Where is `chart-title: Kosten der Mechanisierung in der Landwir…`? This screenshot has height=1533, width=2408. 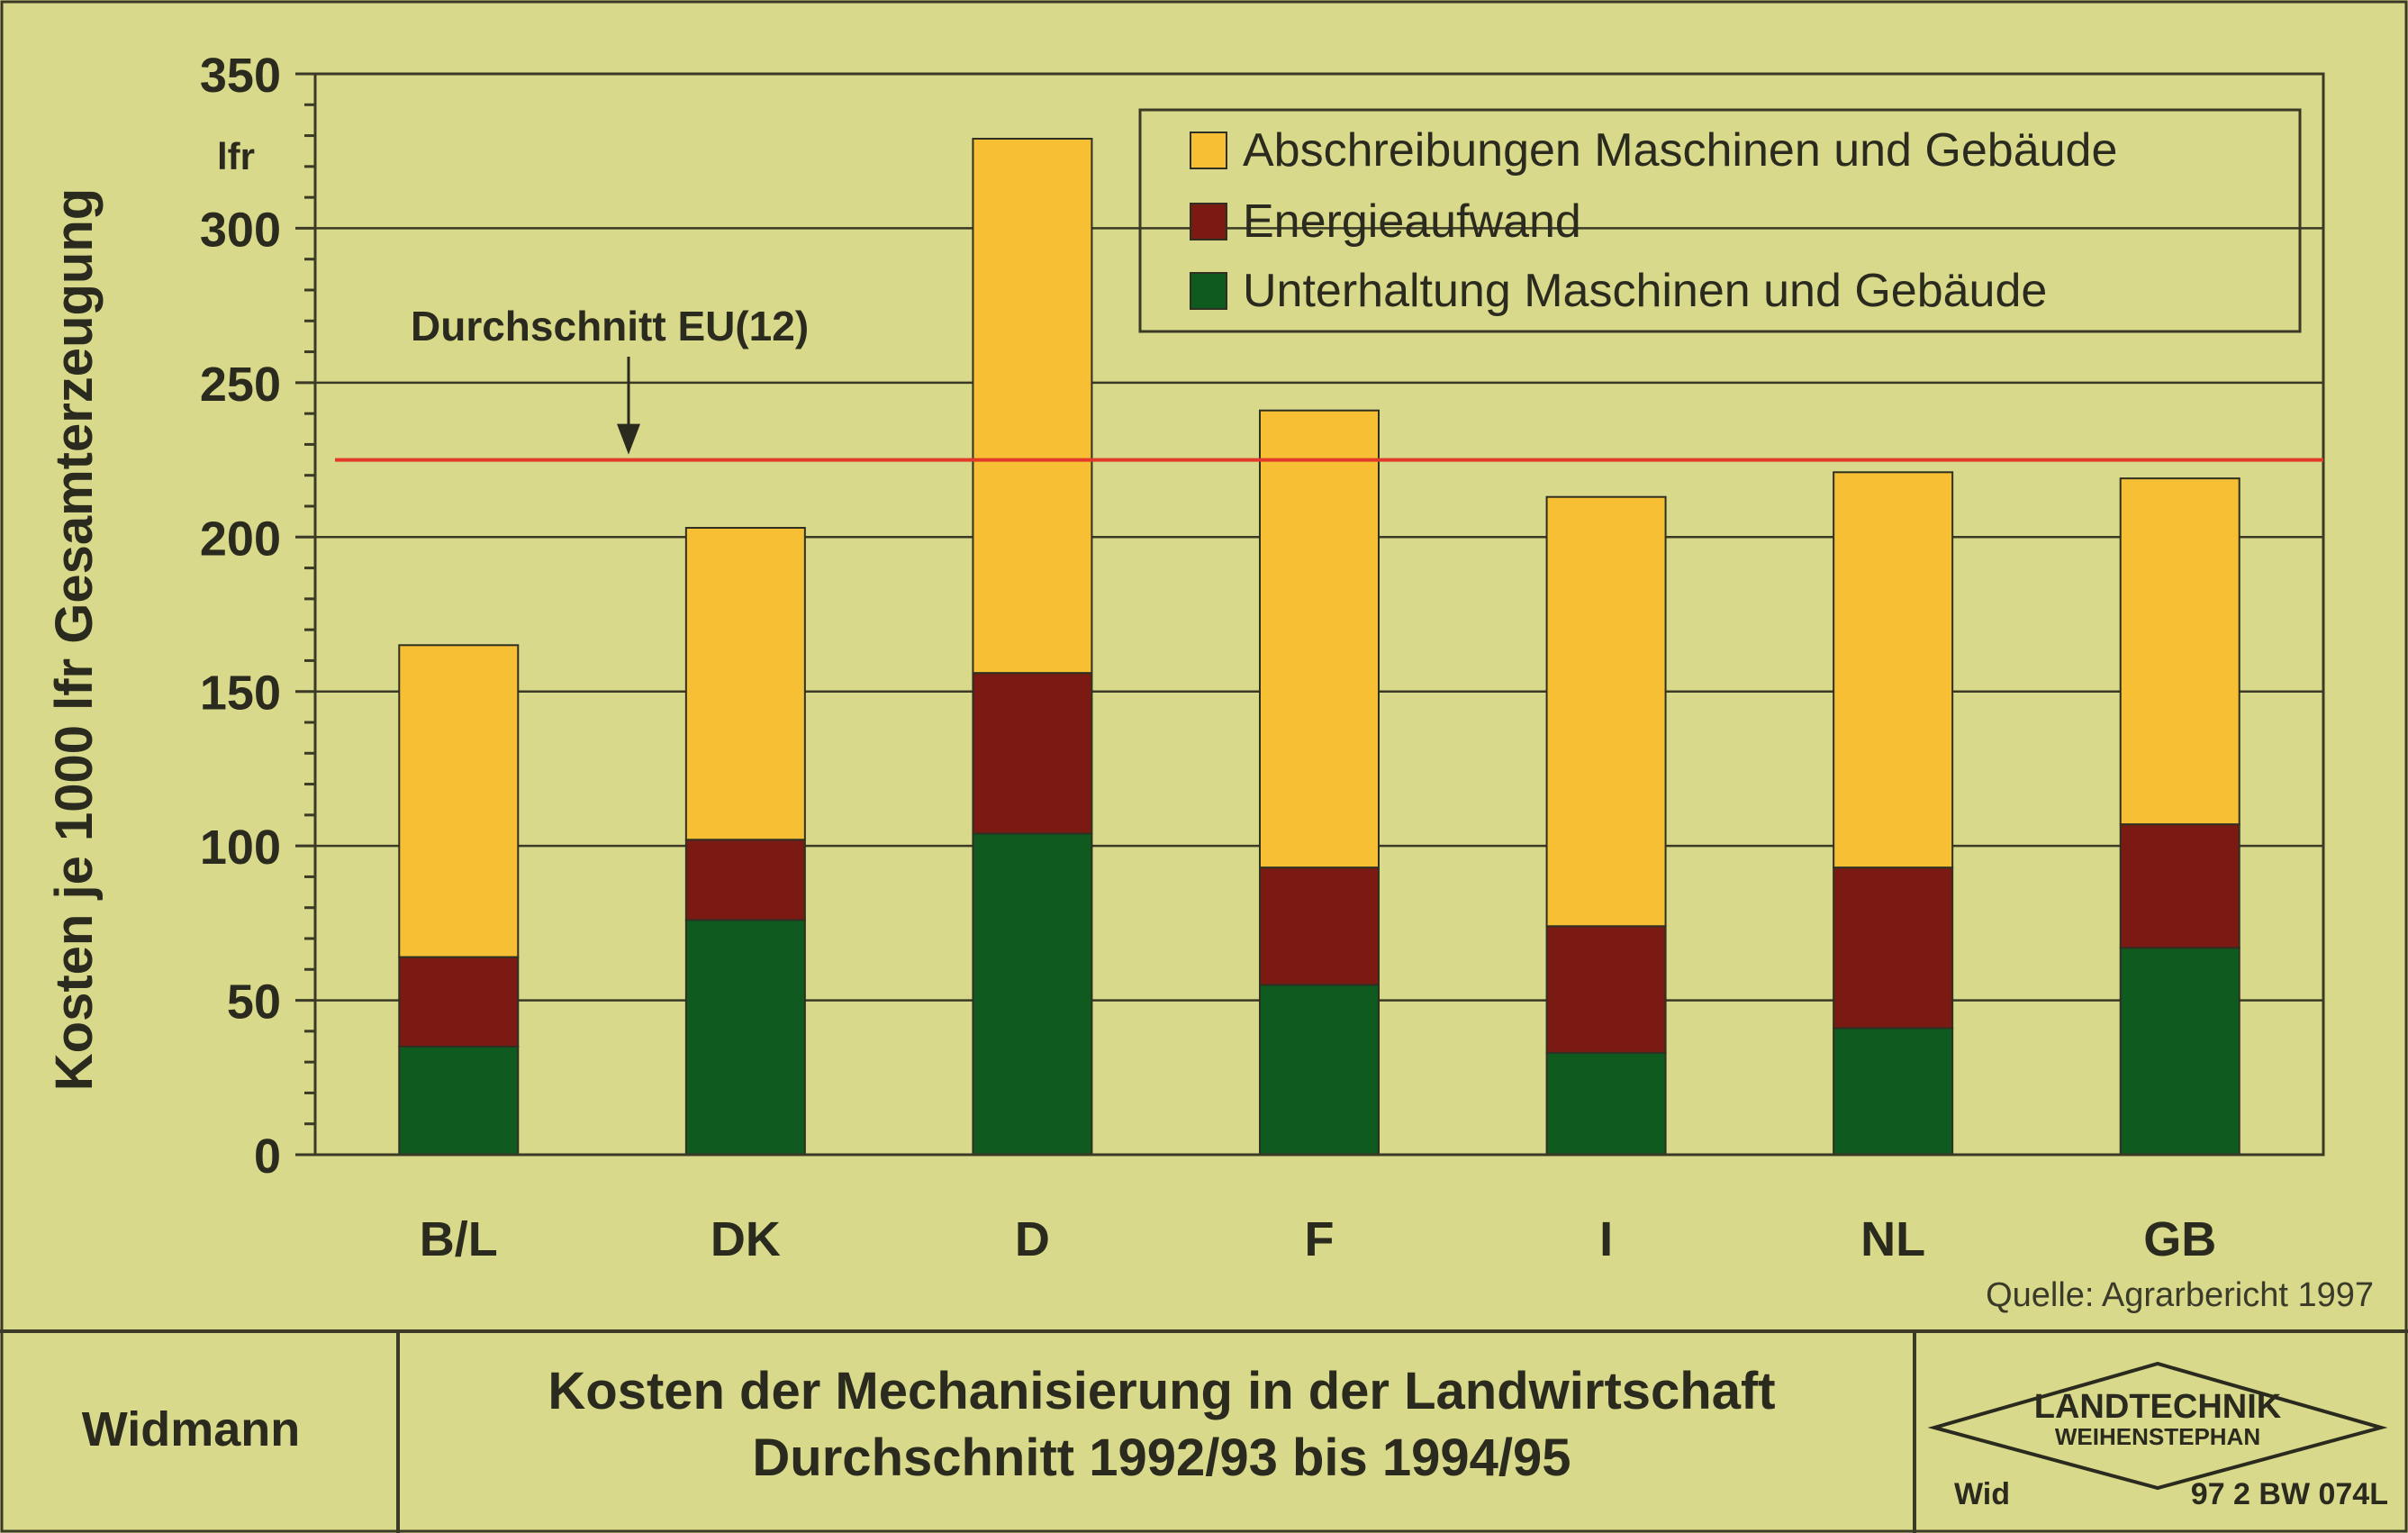
chart-title: Kosten der Mechanisierung in der Landwir… is located at coordinates (1161, 1391).